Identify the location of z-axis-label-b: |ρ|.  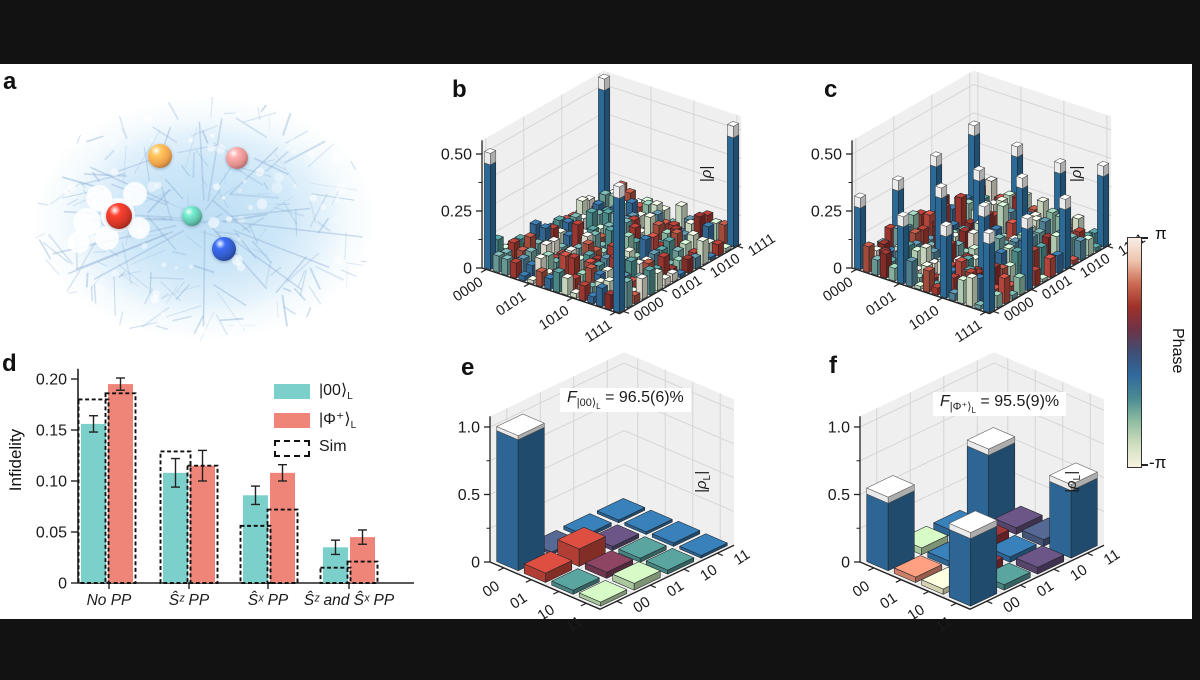
(707, 174).